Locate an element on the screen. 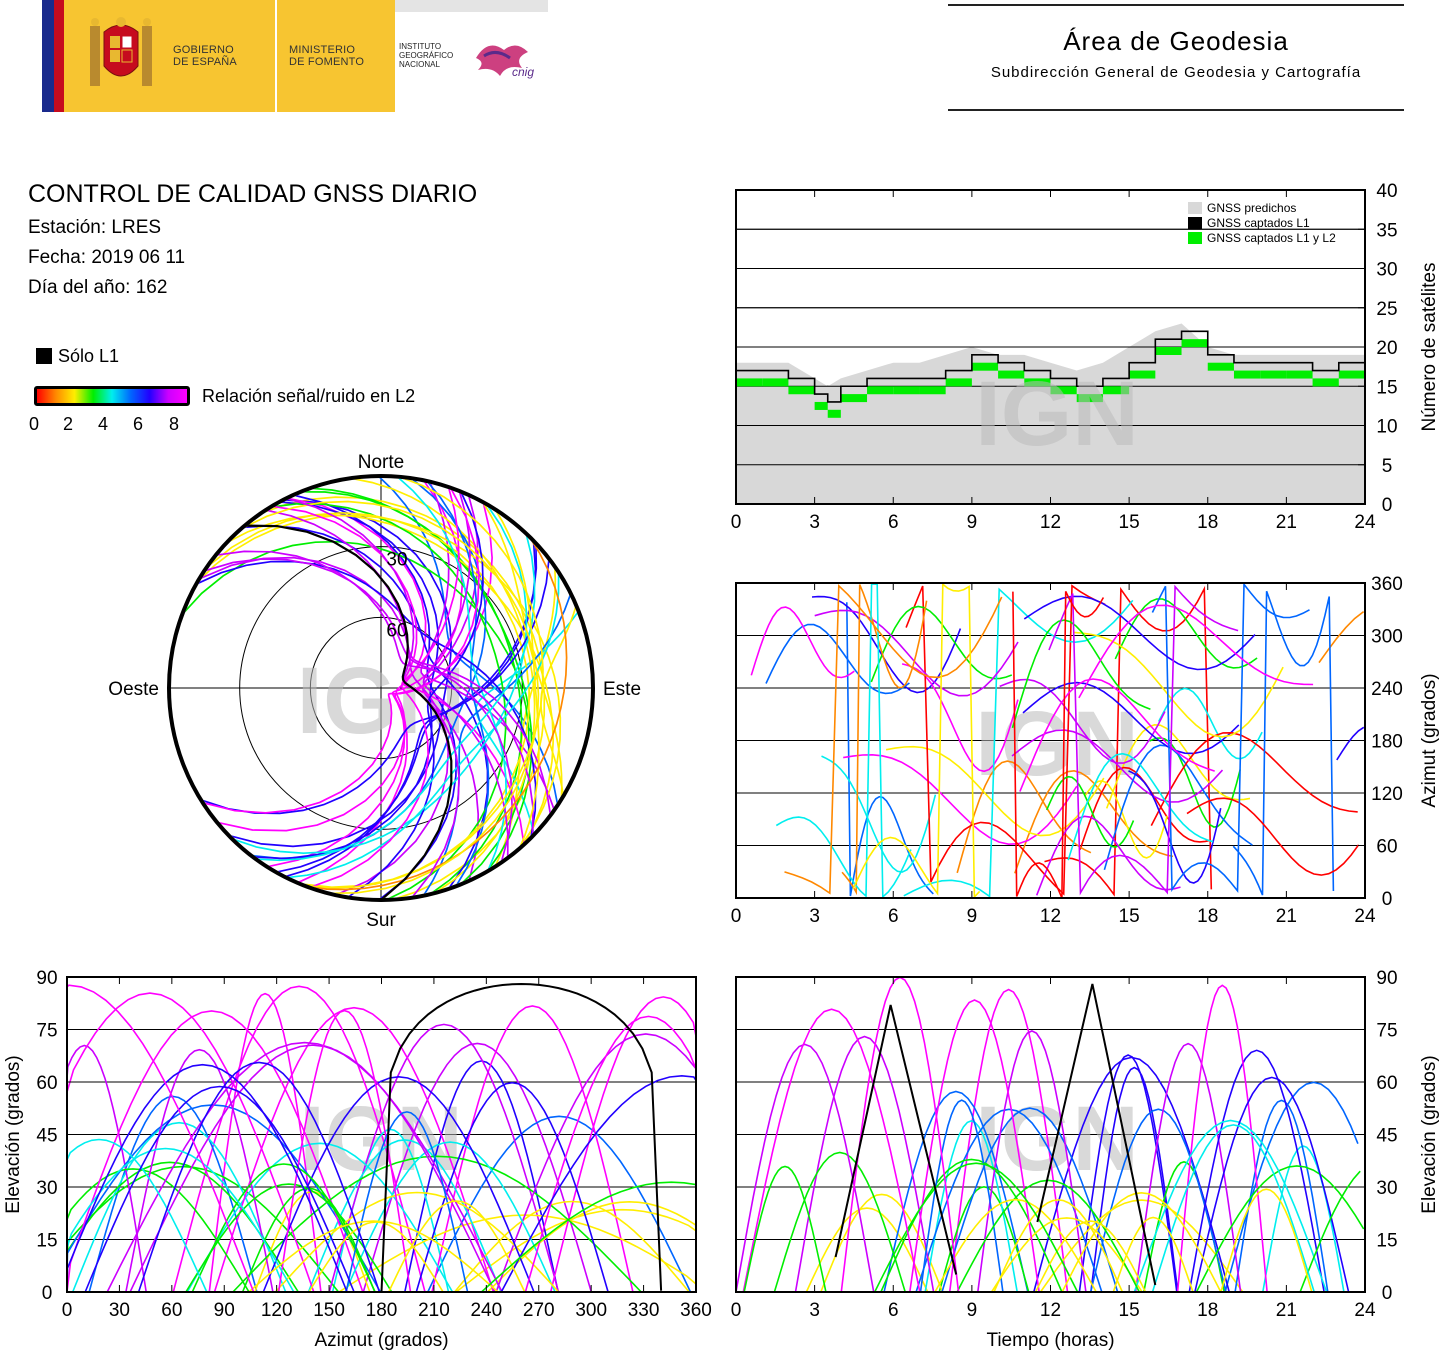 The image size is (1445, 1350). x-tick-label: 3 is located at coordinates (814, 522).